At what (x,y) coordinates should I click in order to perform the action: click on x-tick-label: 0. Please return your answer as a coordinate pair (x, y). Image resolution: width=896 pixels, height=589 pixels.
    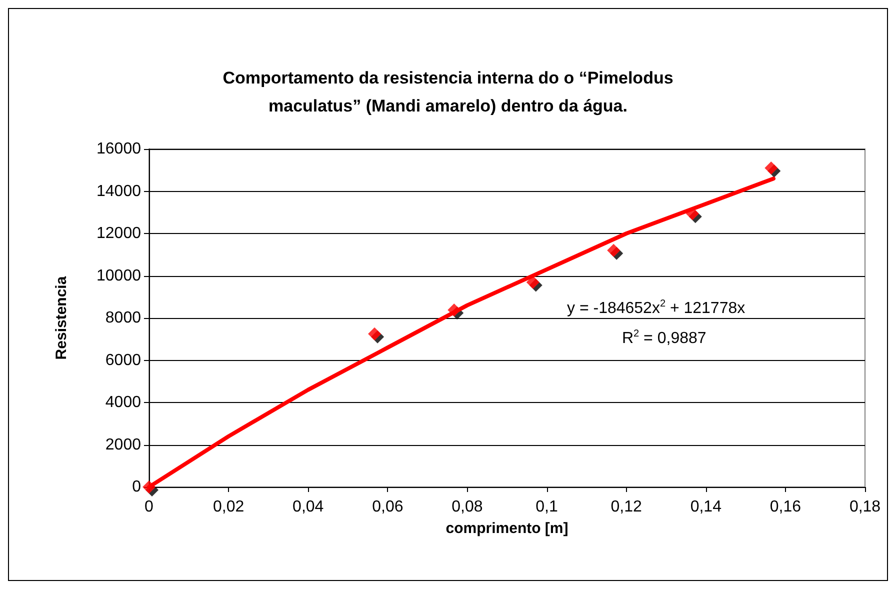
    Looking at the image, I should click on (149, 507).